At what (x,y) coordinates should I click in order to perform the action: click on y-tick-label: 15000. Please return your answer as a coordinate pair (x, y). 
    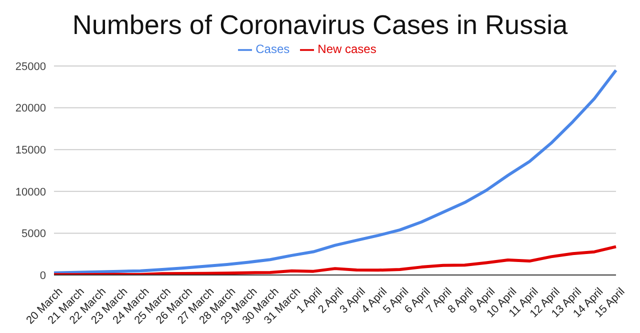
    Looking at the image, I should click on (30, 150).